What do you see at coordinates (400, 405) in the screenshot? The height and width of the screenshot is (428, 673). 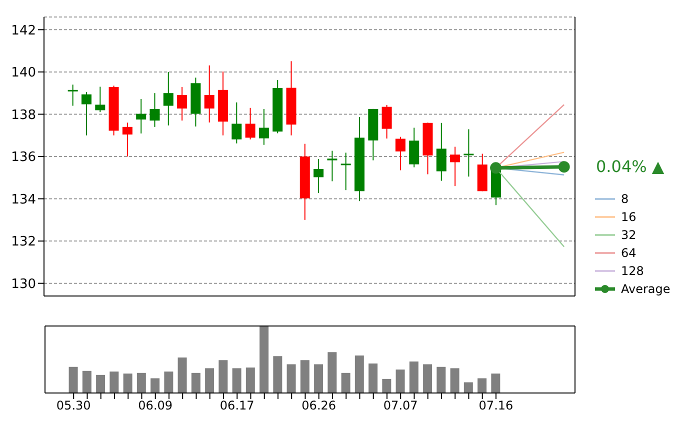 I see `x-tick-label: 07.07` at bounding box center [400, 405].